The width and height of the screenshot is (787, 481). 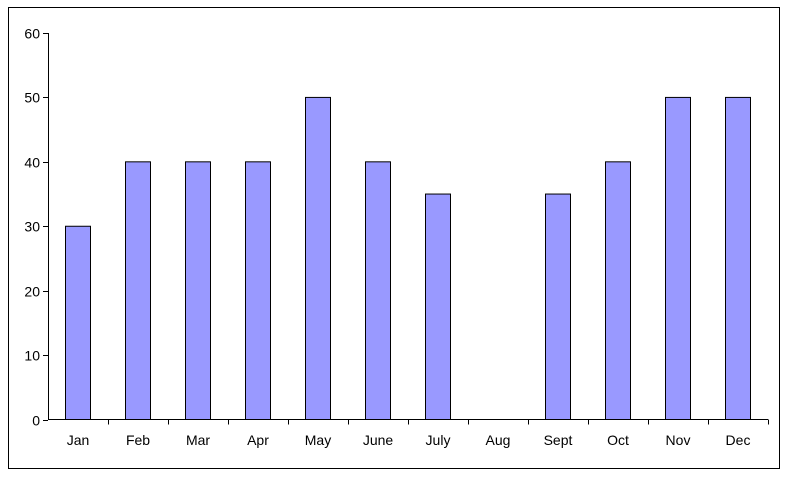 I want to click on x-tick-label: Nov, so click(x=678, y=440).